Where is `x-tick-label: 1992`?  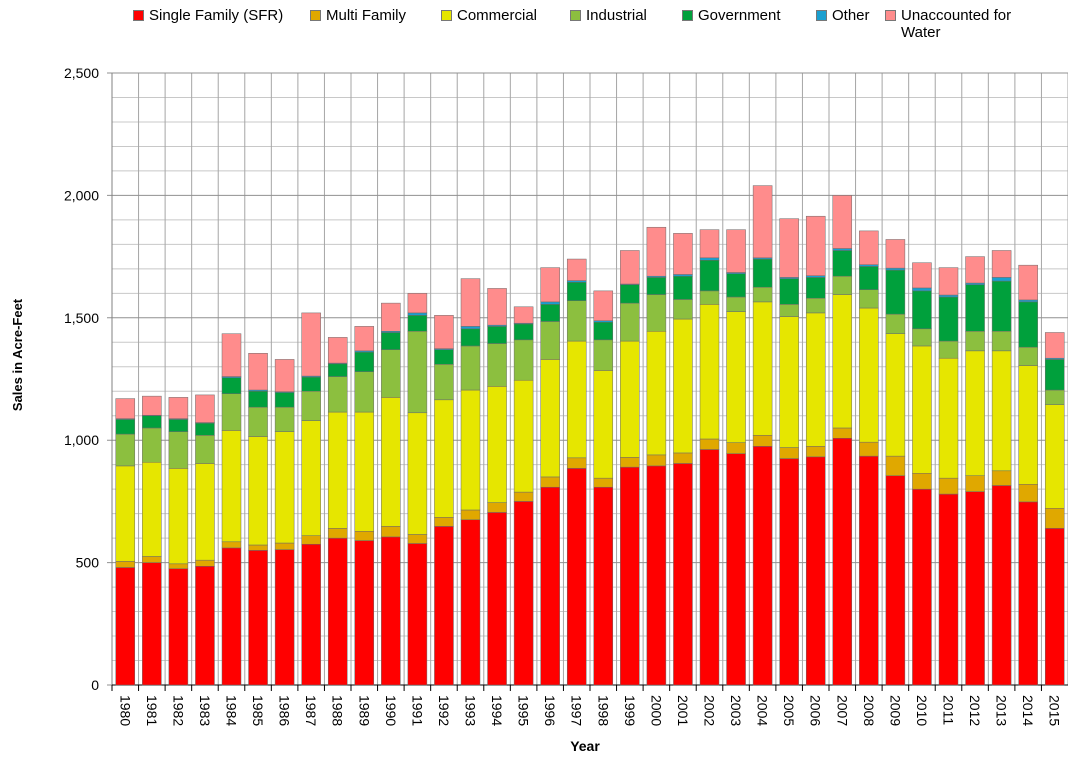 x-tick-label: 1992 is located at coordinates (444, 710).